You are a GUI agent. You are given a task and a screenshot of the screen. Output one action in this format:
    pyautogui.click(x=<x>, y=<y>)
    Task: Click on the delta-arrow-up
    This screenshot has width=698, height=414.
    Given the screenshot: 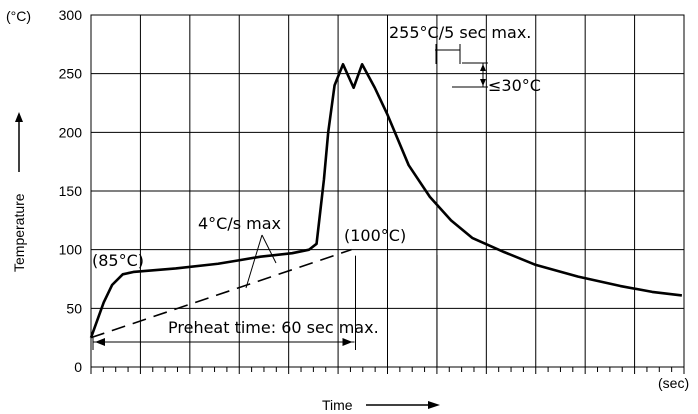 What is the action you would take?
    pyautogui.click(x=483, y=67)
    